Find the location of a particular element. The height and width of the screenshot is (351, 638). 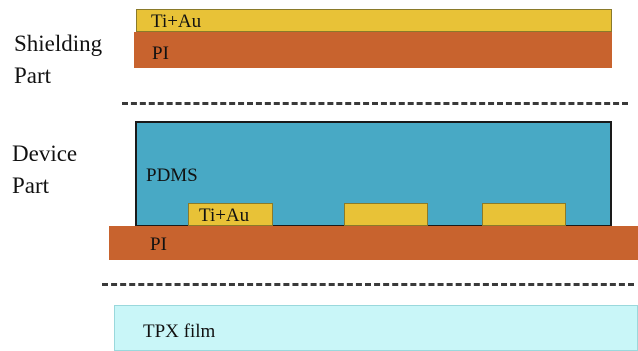

shielding-ti-au-layer: Ti+Au is located at coordinates (374, 20).